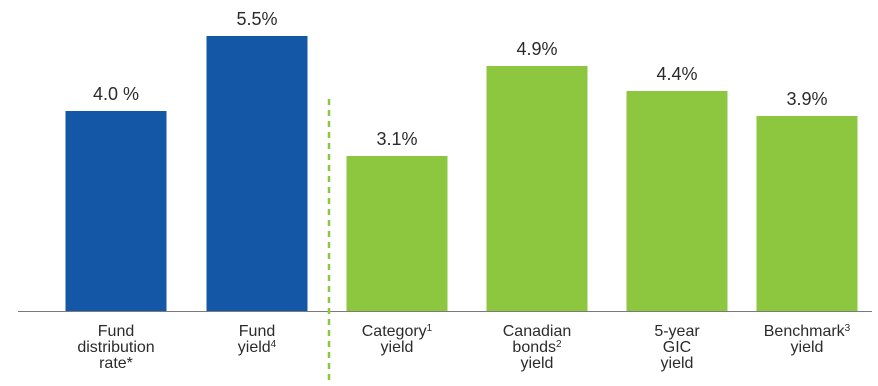  I want to click on category-label-4-line-2: yield, so click(677, 363).